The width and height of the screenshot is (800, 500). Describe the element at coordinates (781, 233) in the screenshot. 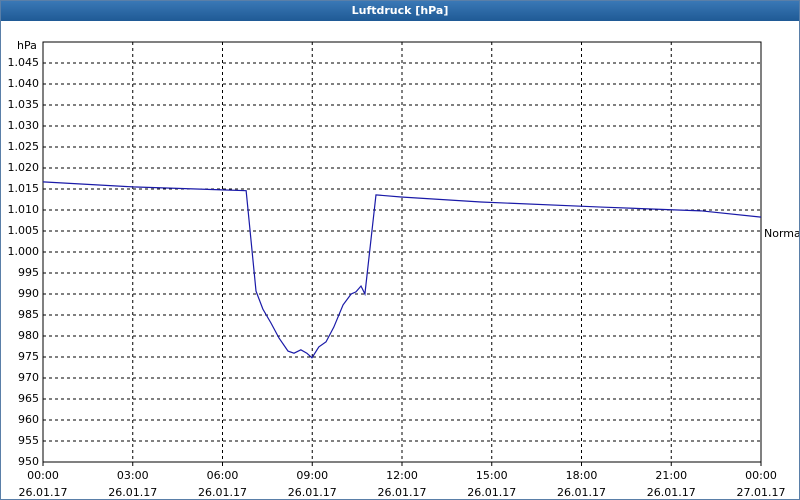

I see `reference-label: Normal` at that location.